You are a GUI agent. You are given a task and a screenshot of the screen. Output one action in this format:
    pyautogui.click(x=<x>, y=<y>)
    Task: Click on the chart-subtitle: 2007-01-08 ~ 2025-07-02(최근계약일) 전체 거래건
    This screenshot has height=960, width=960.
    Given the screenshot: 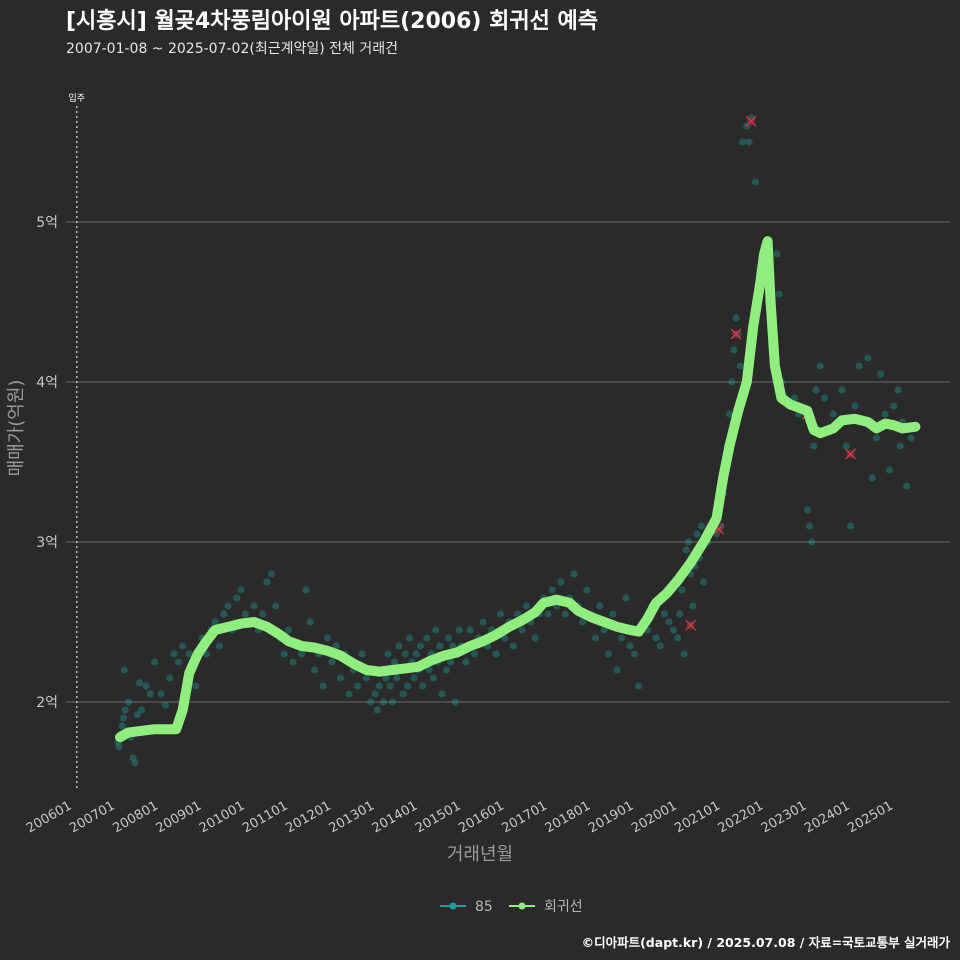 What is the action you would take?
    pyautogui.click(x=232, y=49)
    